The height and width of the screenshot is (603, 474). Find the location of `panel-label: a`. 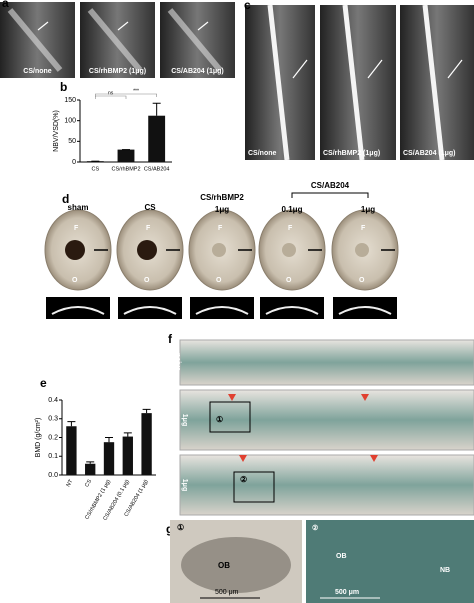

panel-label: a is located at coordinates (5, 5).